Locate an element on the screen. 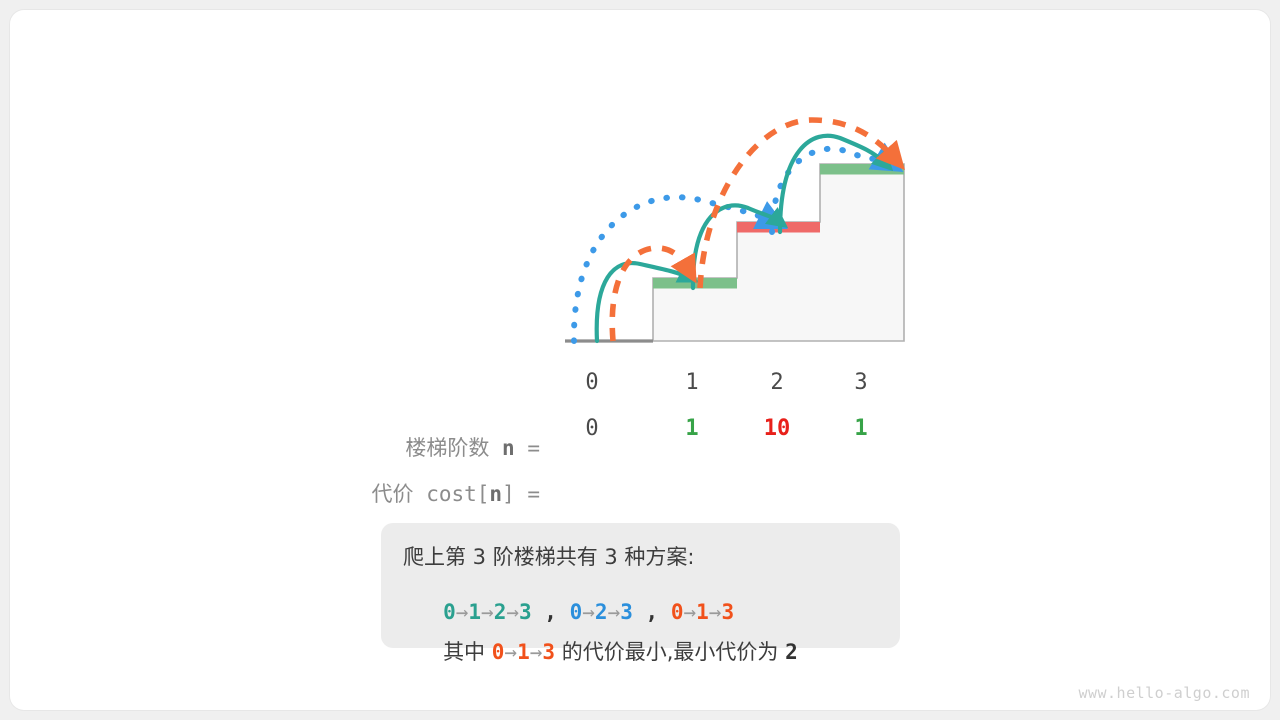  path-c-arrow-0: → is located at coordinates (690, 612).